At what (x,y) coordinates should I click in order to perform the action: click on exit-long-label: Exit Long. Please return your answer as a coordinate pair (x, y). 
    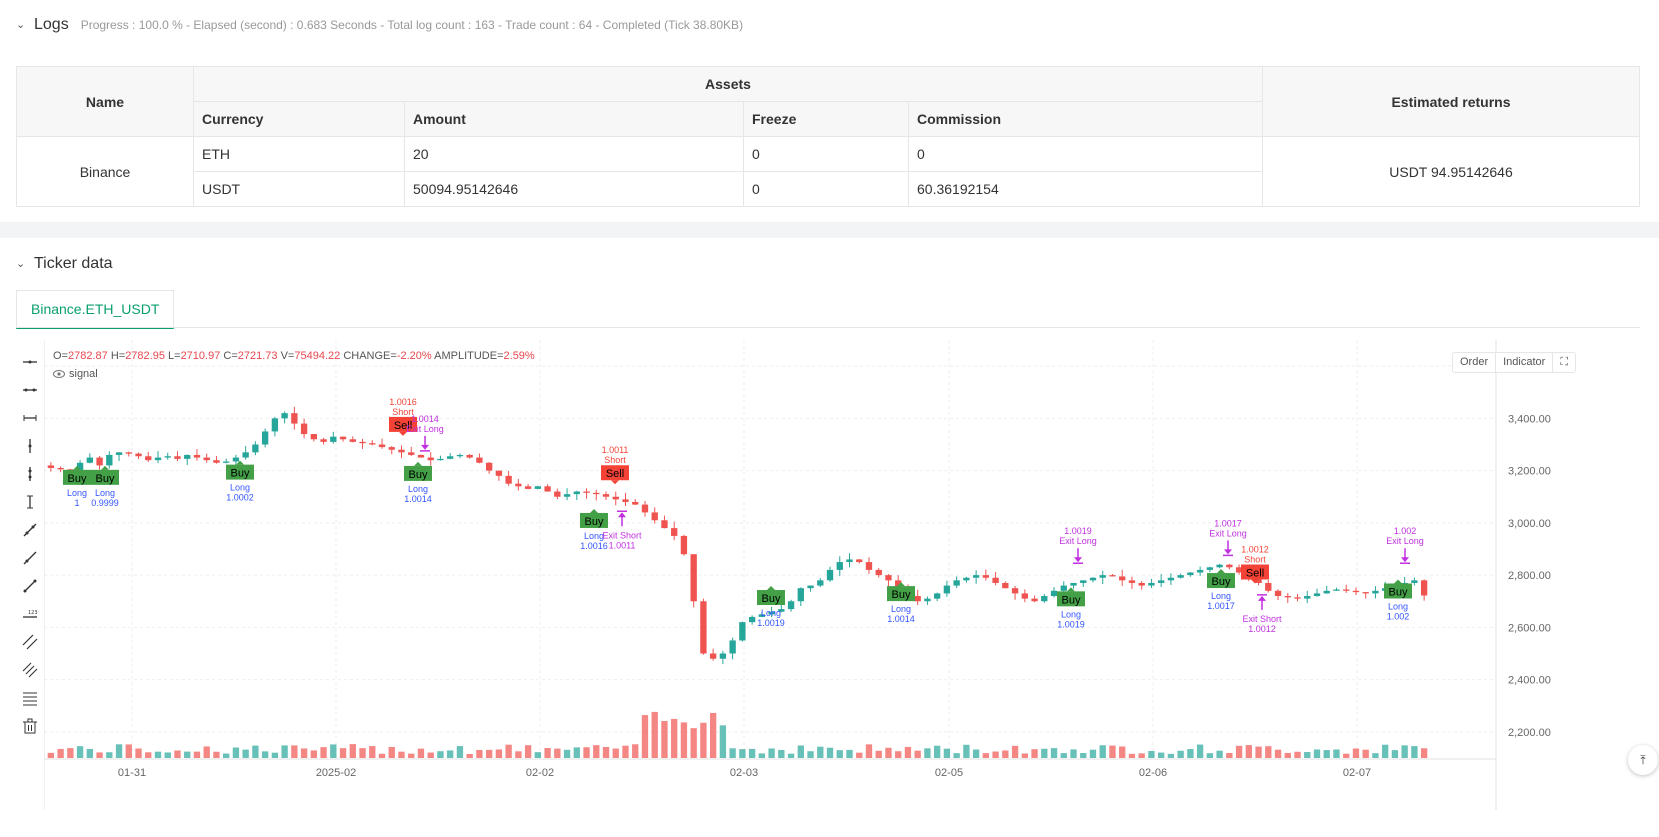
    Looking at the image, I should click on (1405, 541).